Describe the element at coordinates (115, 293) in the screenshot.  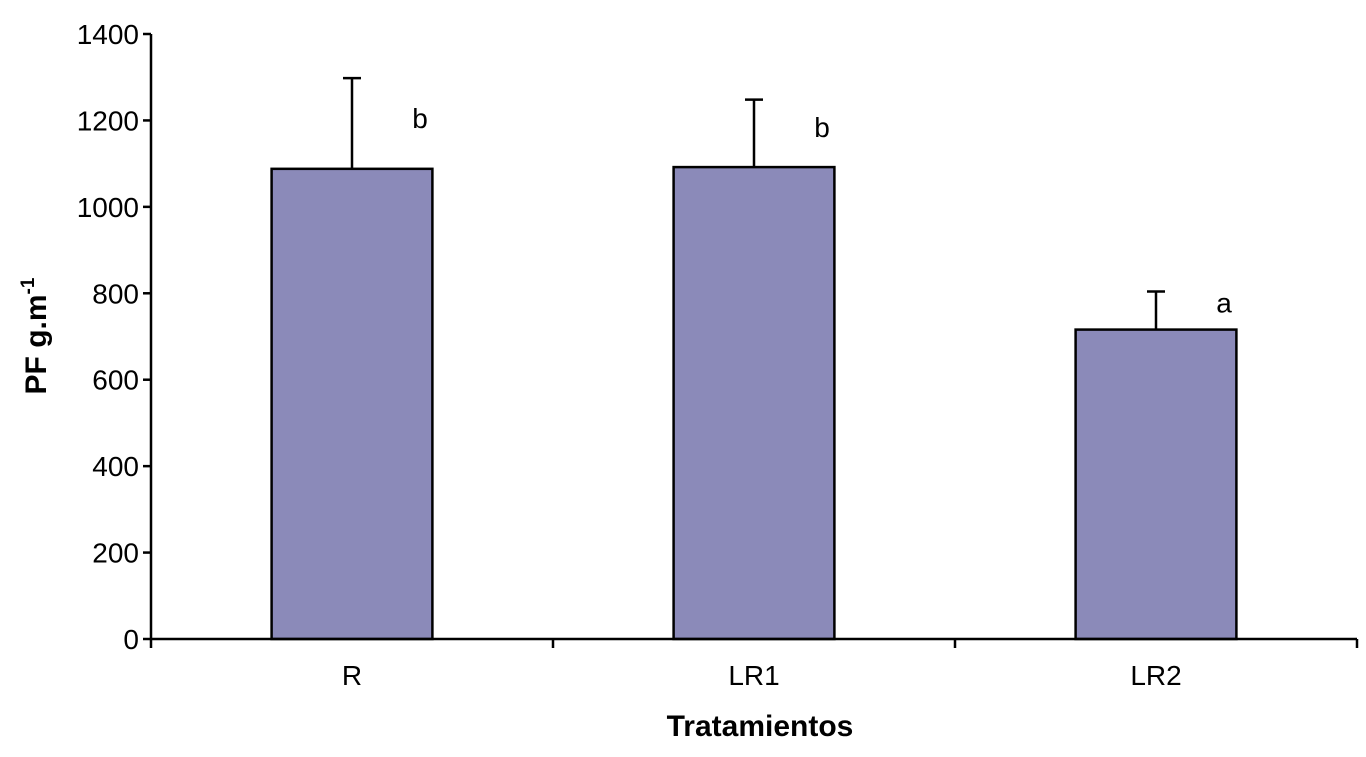
I see `y-tick-label: 800` at that location.